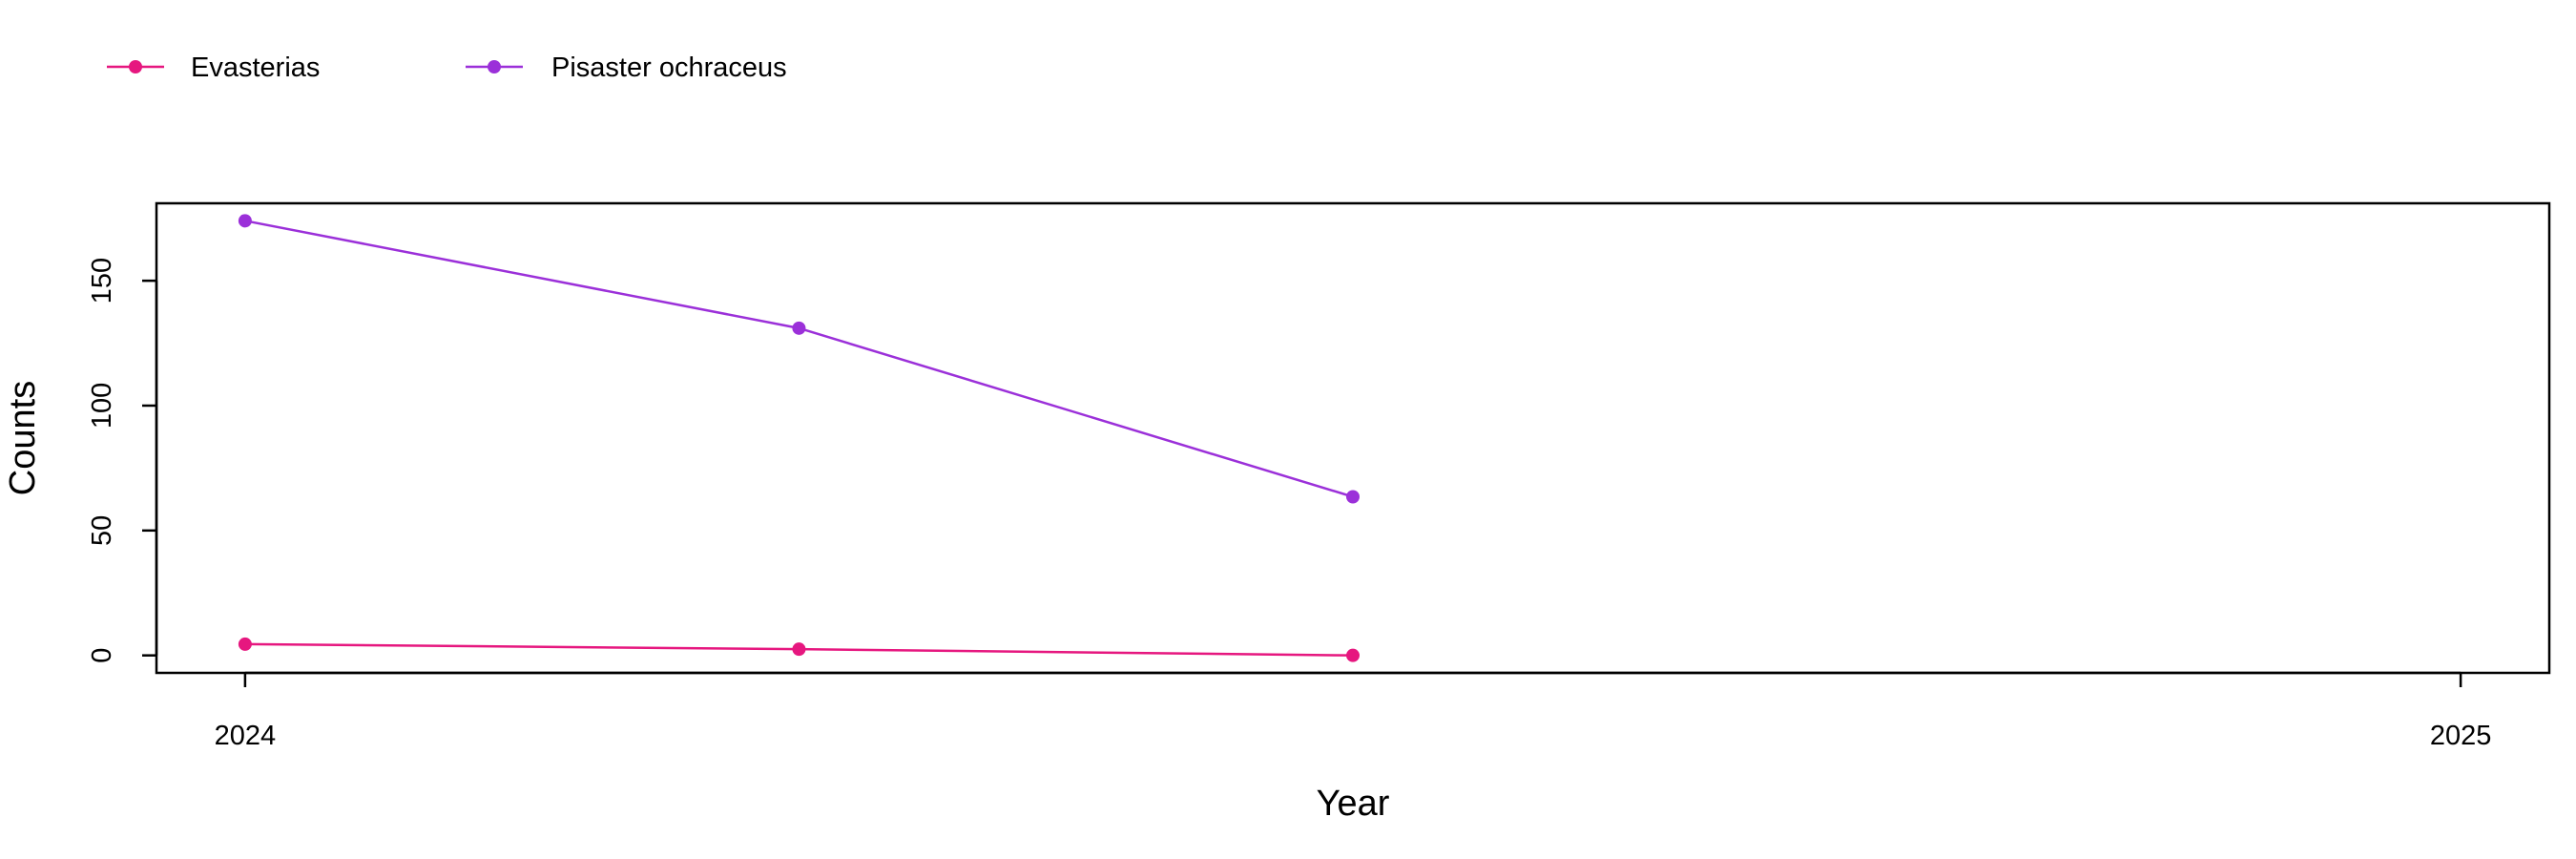 This screenshot has width=2576, height=859. I want to click on y-tick-label: 100, so click(102, 406).